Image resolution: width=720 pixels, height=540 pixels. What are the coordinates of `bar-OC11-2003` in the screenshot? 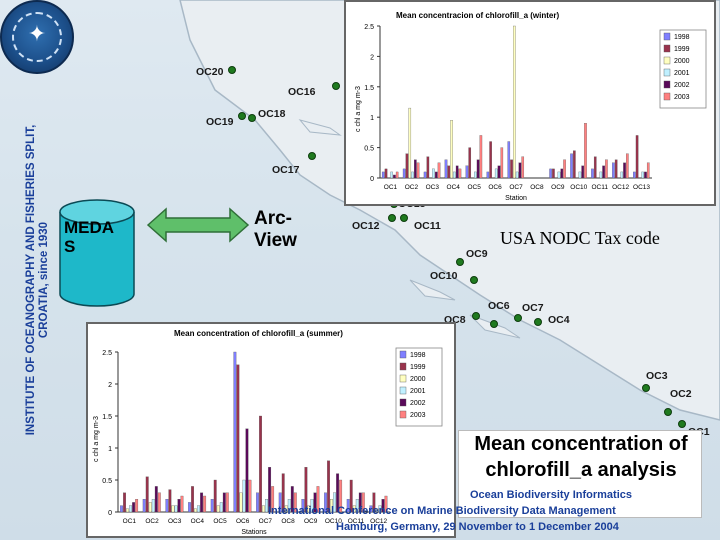 It's located at (606, 169).